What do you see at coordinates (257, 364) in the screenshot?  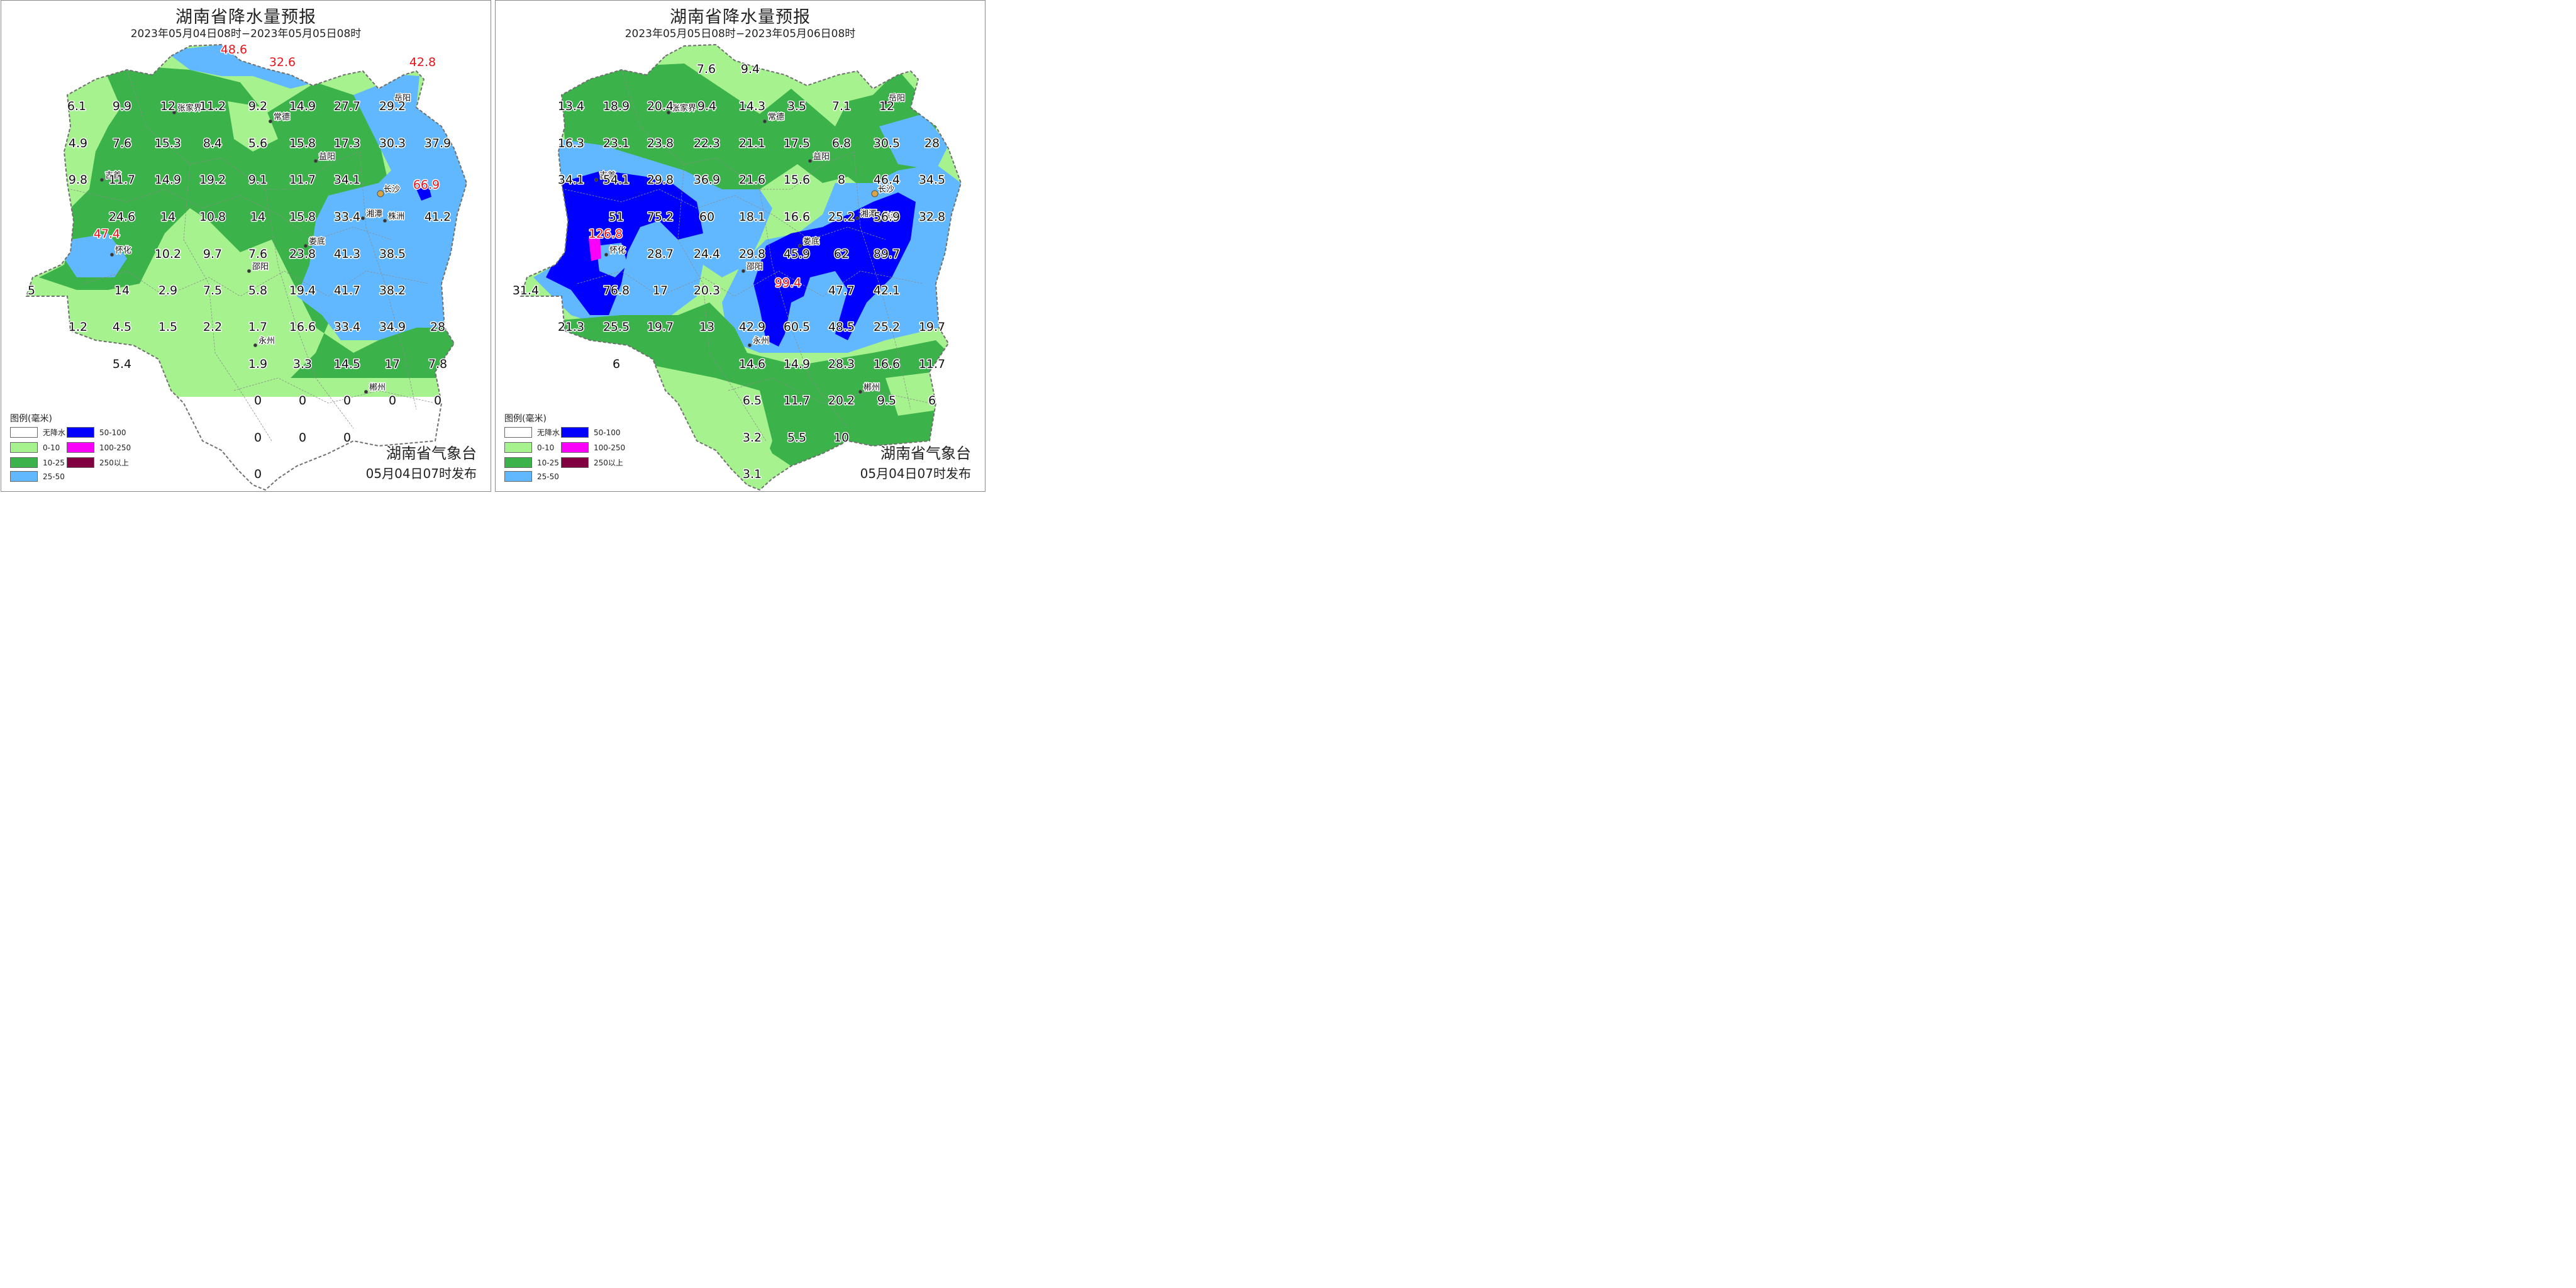 I see `rainfall-value: 1.9` at bounding box center [257, 364].